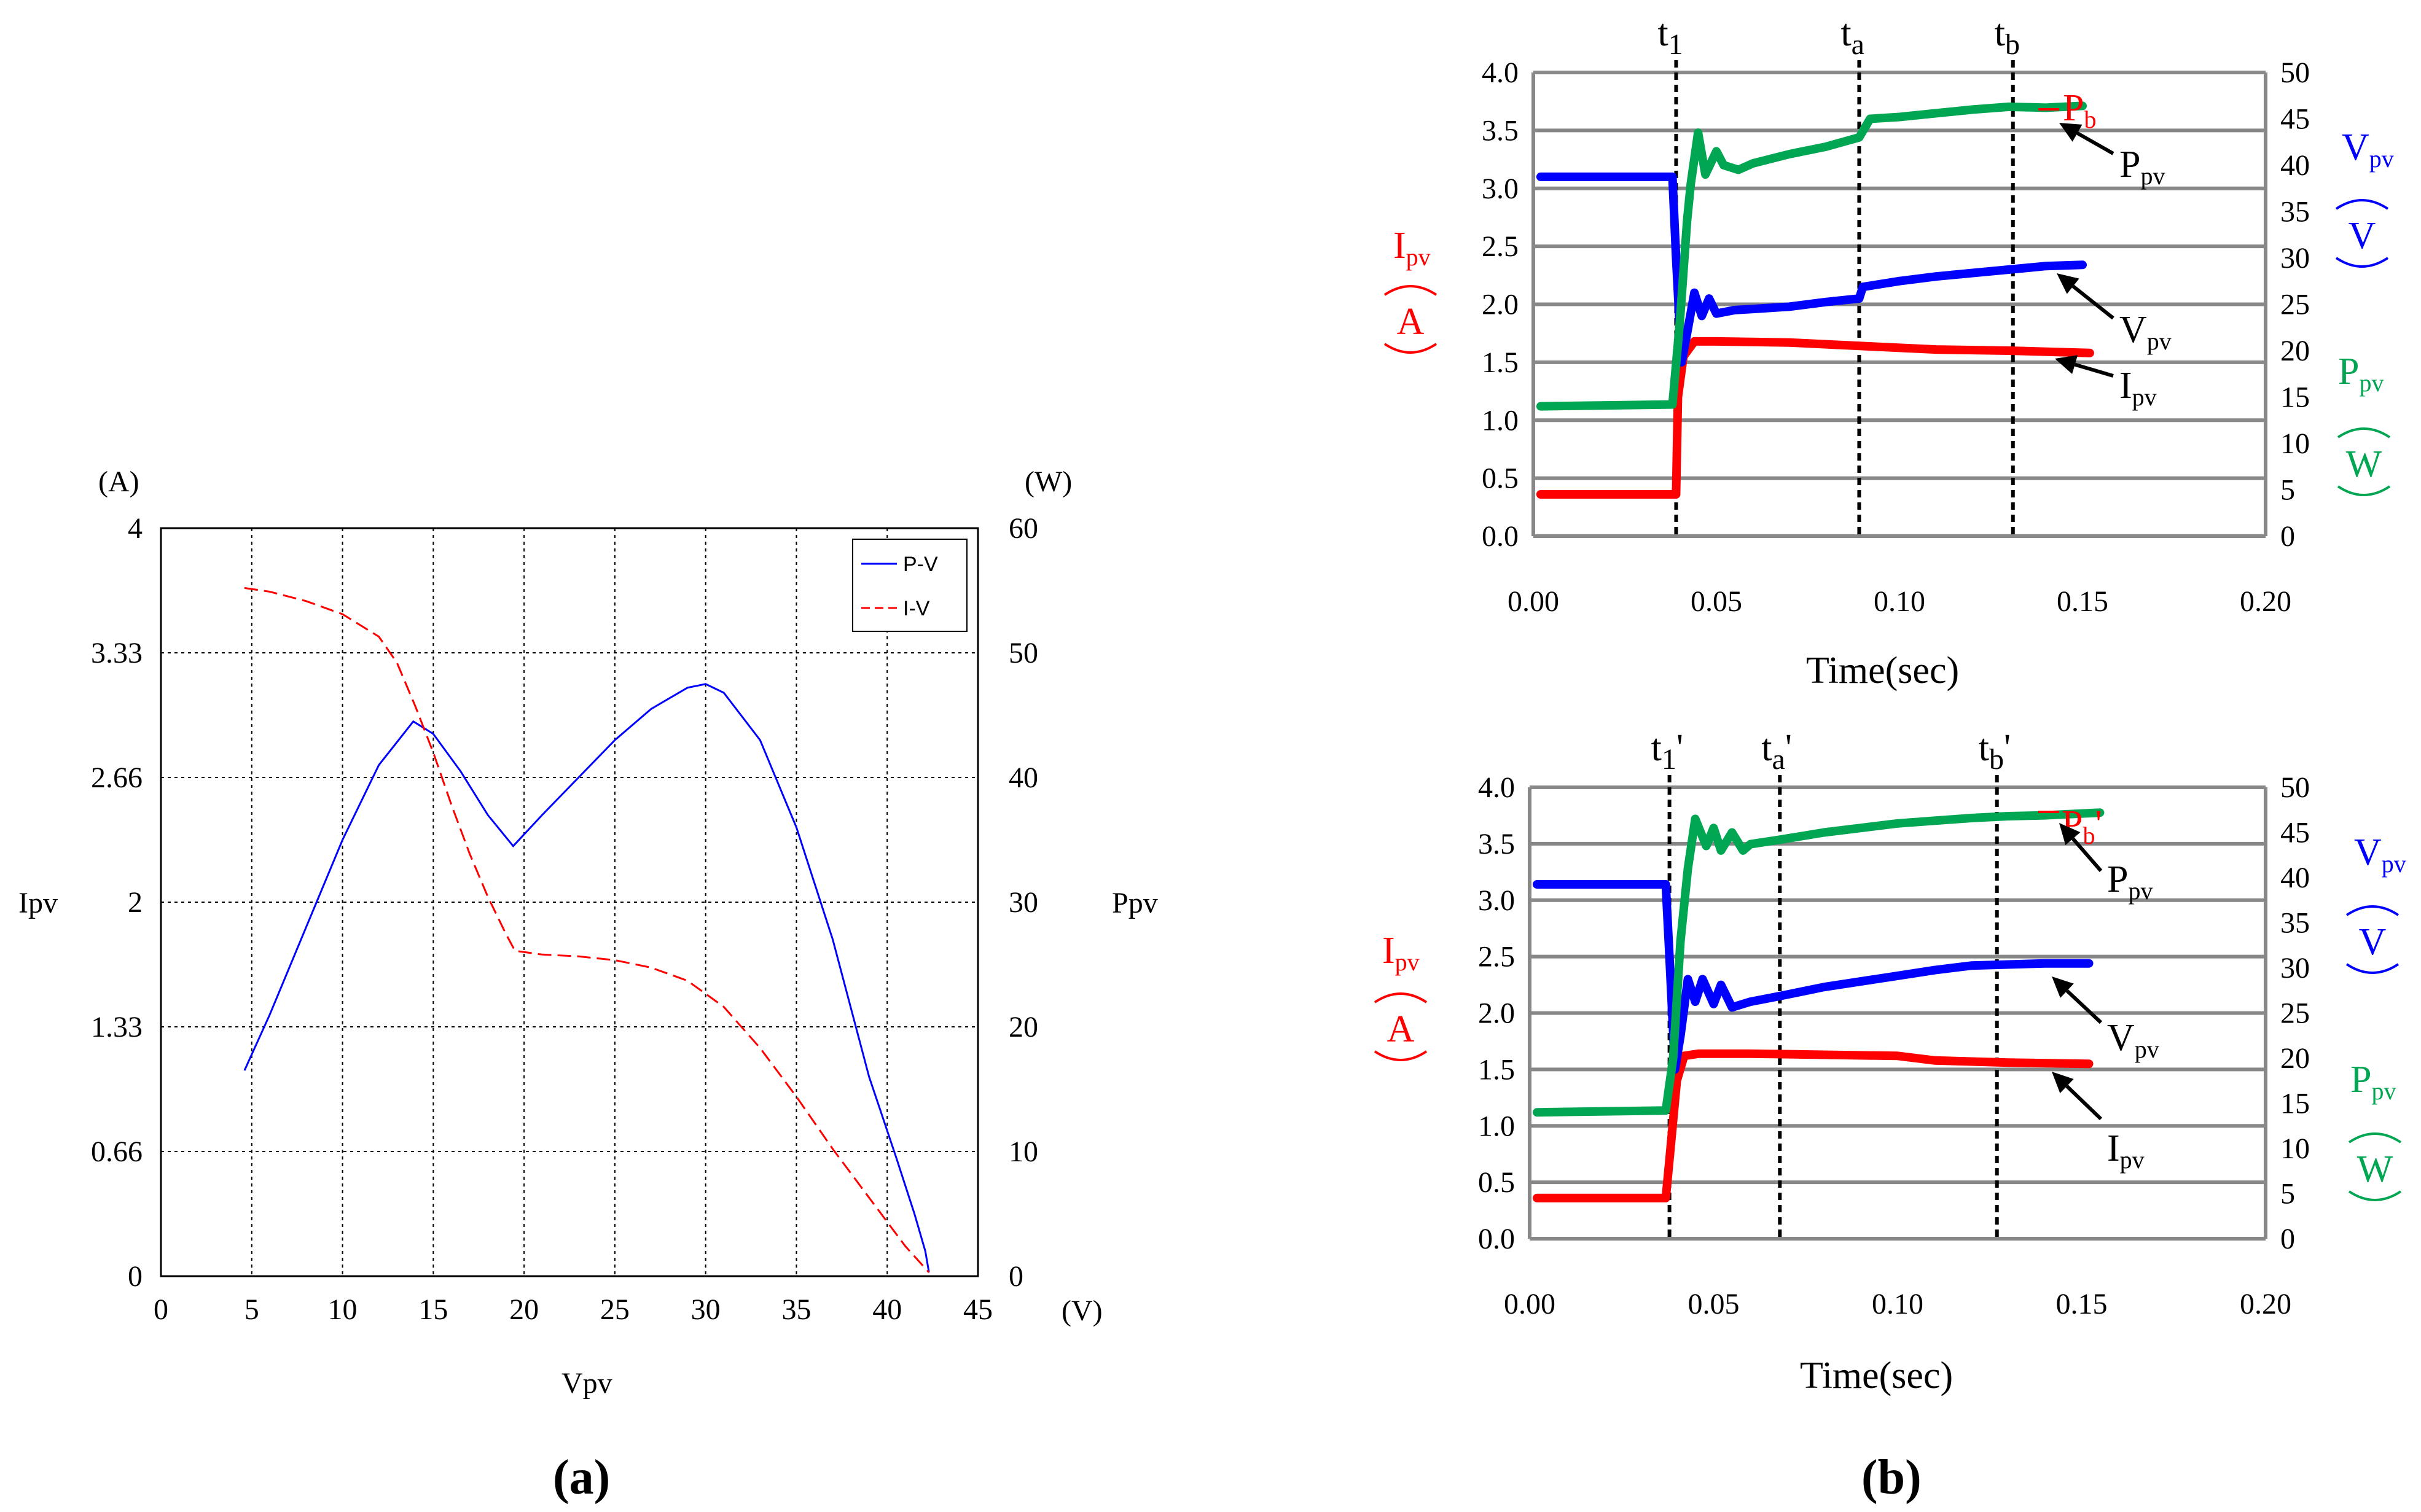 This screenshot has height=1512, width=2421. What do you see at coordinates (602, 1478) in the screenshot?
I see `a-caption-close: )` at bounding box center [602, 1478].